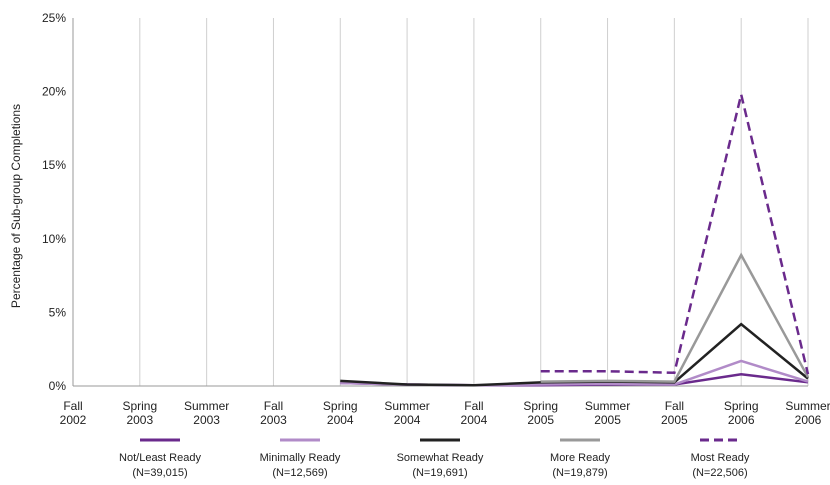  Describe the element at coordinates (439, 473) in the screenshot. I see `legend-count: (N=19,691)` at that location.